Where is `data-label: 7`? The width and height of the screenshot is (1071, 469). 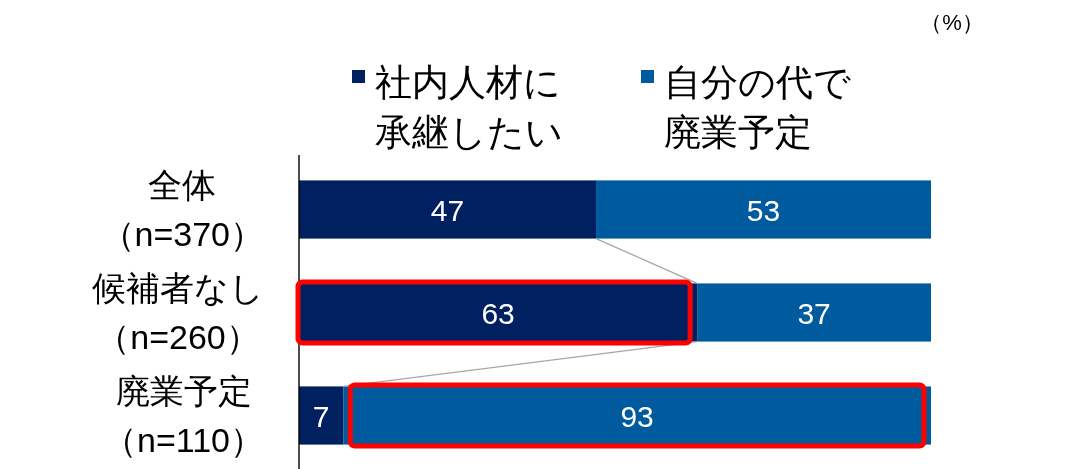 data-label: 7 is located at coordinates (321, 416).